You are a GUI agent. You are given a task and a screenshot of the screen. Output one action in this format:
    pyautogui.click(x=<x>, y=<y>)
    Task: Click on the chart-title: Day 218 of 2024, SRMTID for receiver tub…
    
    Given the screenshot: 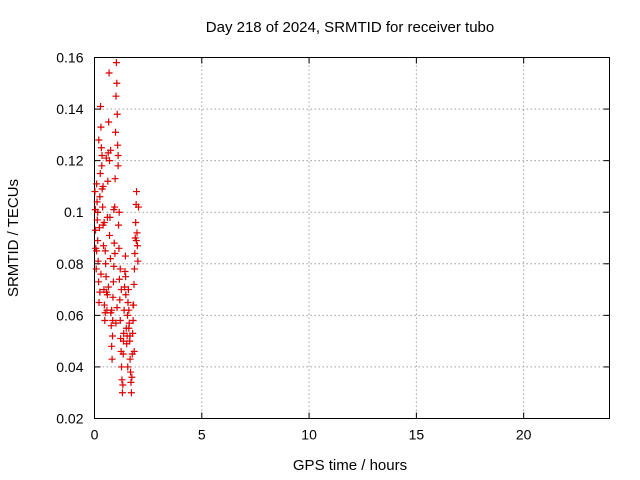 What is the action you would take?
    pyautogui.click(x=350, y=27)
    